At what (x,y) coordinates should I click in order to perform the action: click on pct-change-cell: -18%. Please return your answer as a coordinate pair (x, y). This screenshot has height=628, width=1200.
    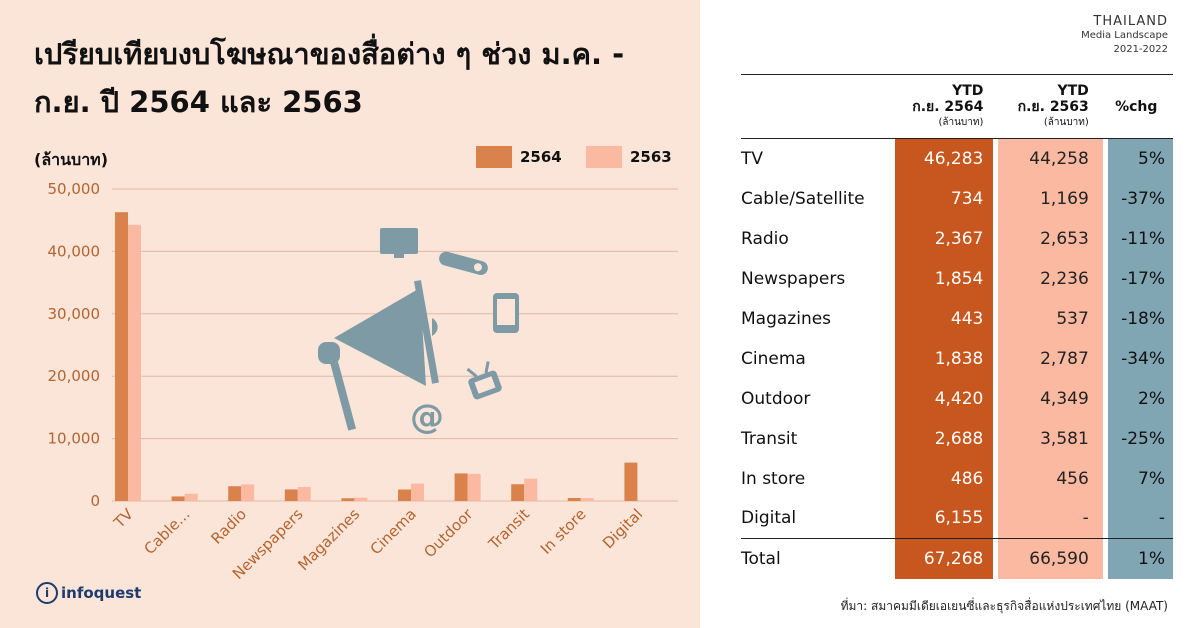
    Looking at the image, I should click on (1140, 318).